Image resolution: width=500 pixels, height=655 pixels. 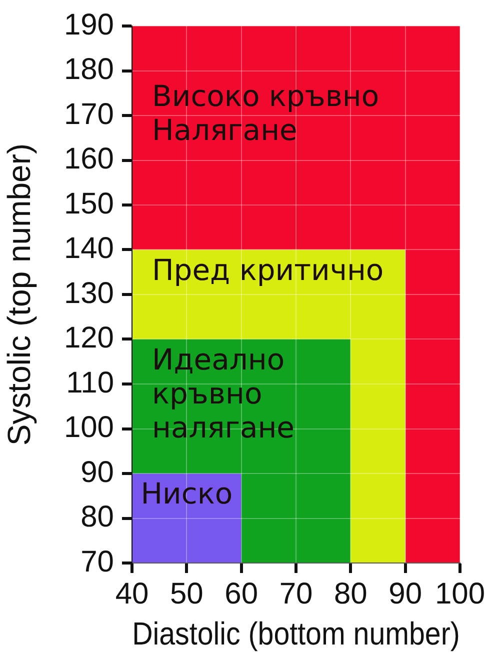 I want to click on x-tick-label: 40, so click(x=132, y=593).